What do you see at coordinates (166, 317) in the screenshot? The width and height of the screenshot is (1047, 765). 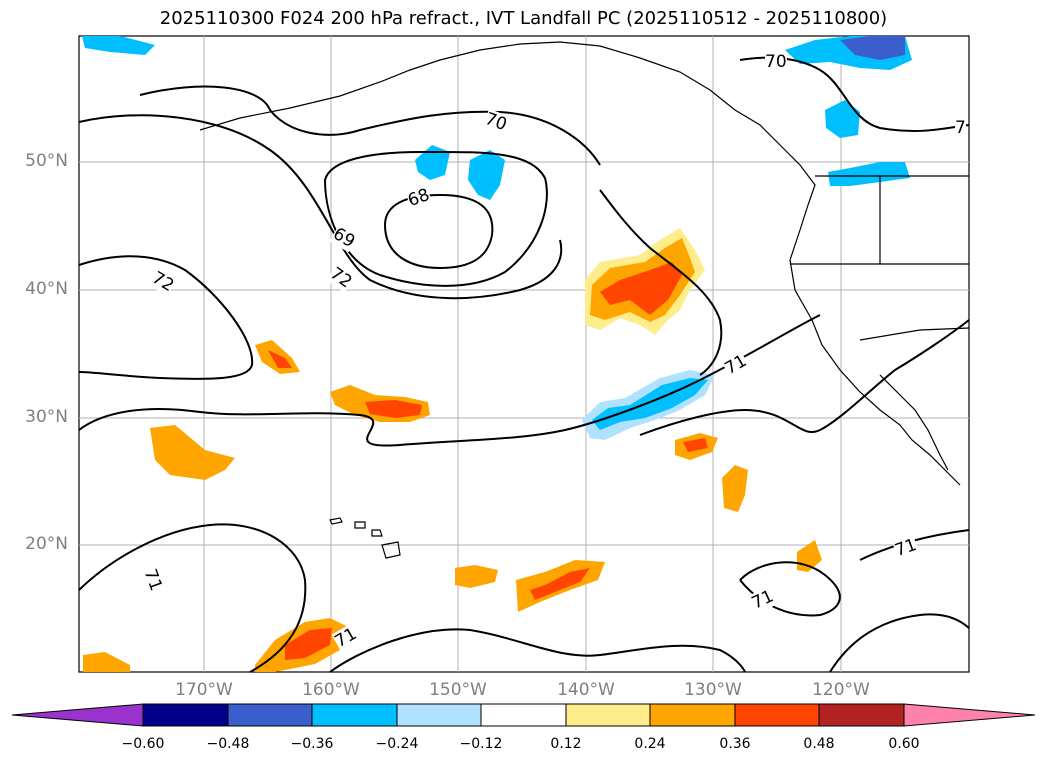 I see `contour-72-west` at bounding box center [166, 317].